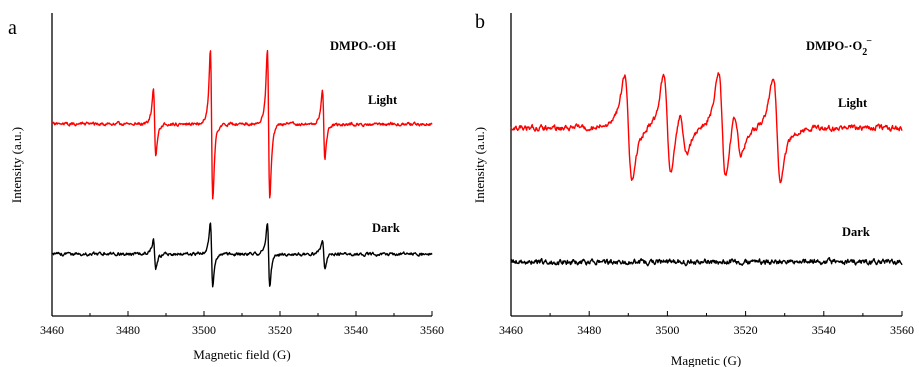 Image resolution: width=919 pixels, height=367 pixels. I want to click on panel-b-light-trace, so click(706, 128).